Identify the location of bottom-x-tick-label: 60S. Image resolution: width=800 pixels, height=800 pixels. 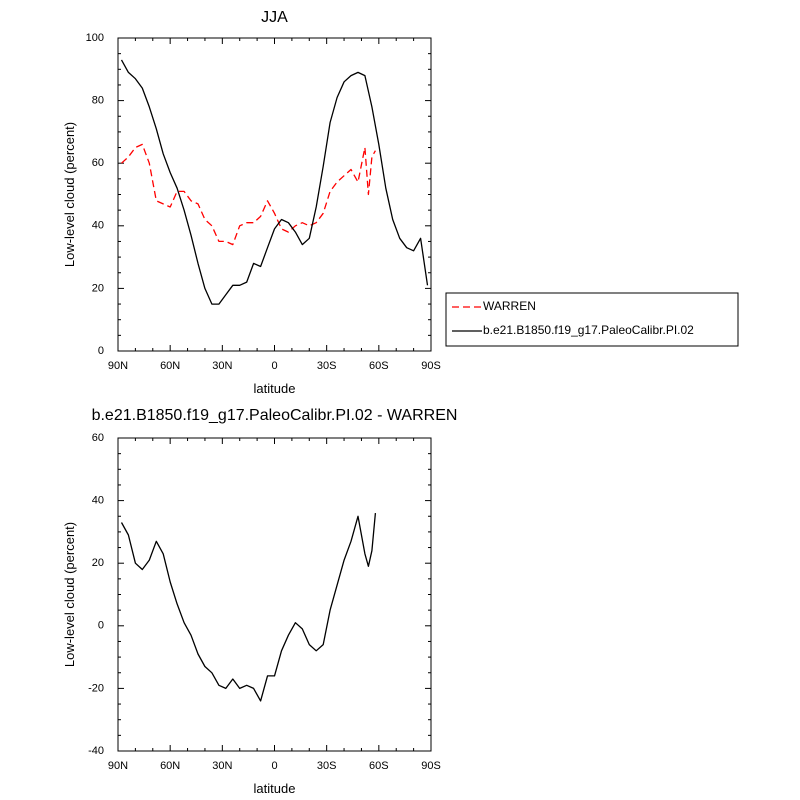
(379, 766).